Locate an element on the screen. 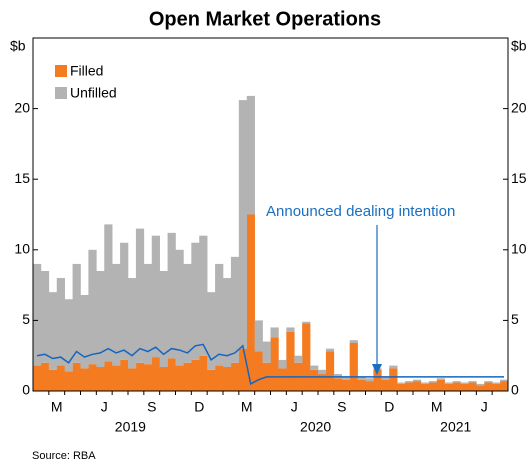  legend-label: Filled is located at coordinates (86, 71).